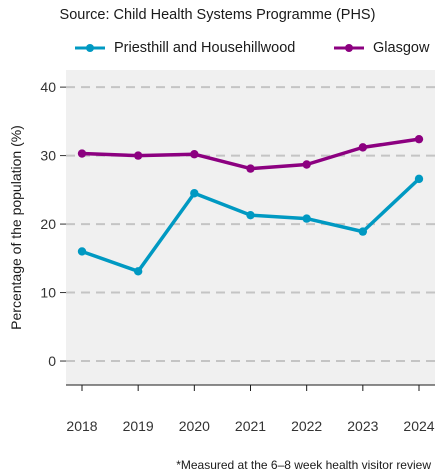 The height and width of the screenshot is (476, 435). Describe the element at coordinates (138, 426) in the screenshot. I see `x-tick-label: 2019` at that location.